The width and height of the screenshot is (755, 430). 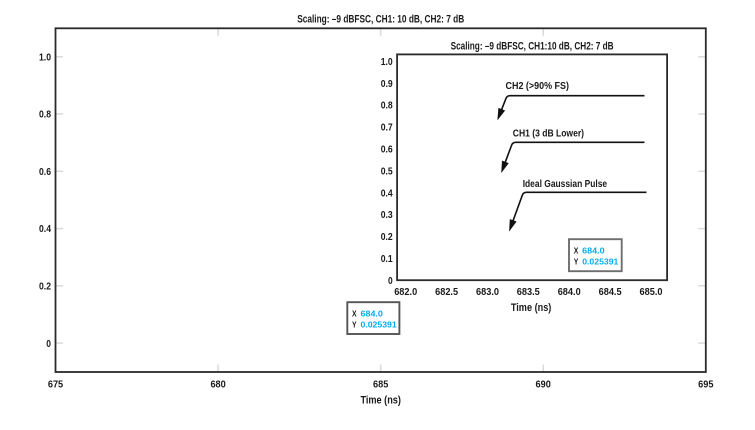 I want to click on svg-text: 0.1, so click(x=387, y=259).